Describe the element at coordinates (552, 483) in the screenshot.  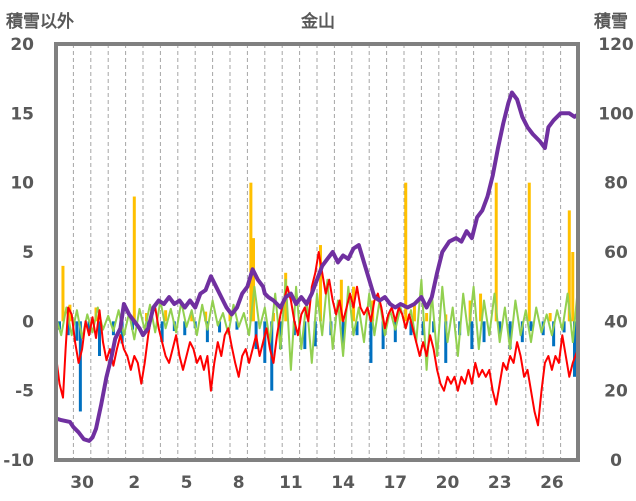
I see `x-tick-label: 26` at that location.